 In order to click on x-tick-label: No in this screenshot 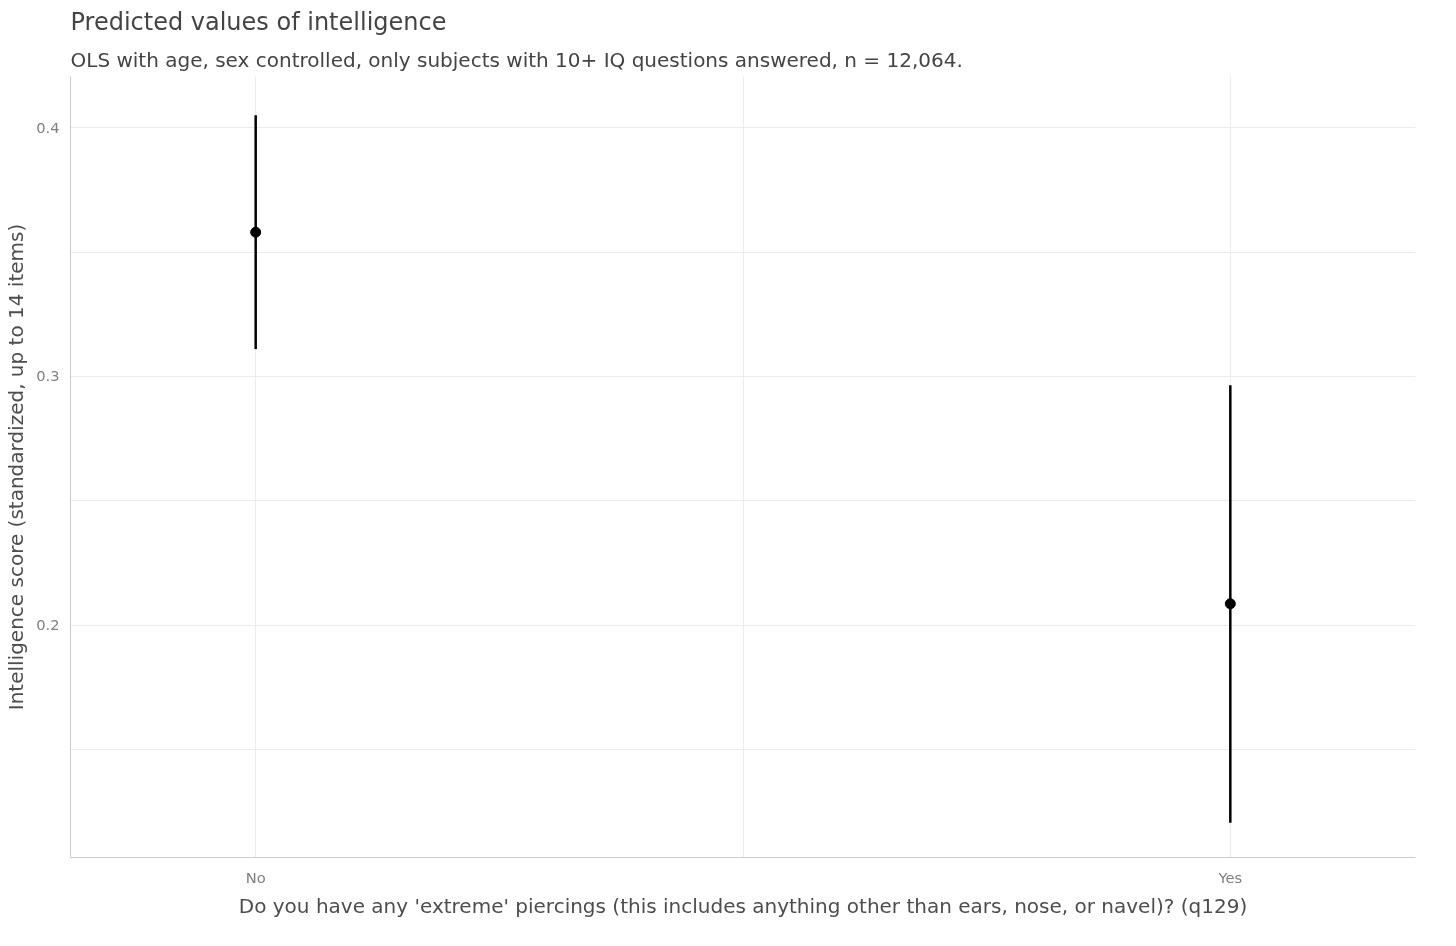, I will do `click(255, 877)`.